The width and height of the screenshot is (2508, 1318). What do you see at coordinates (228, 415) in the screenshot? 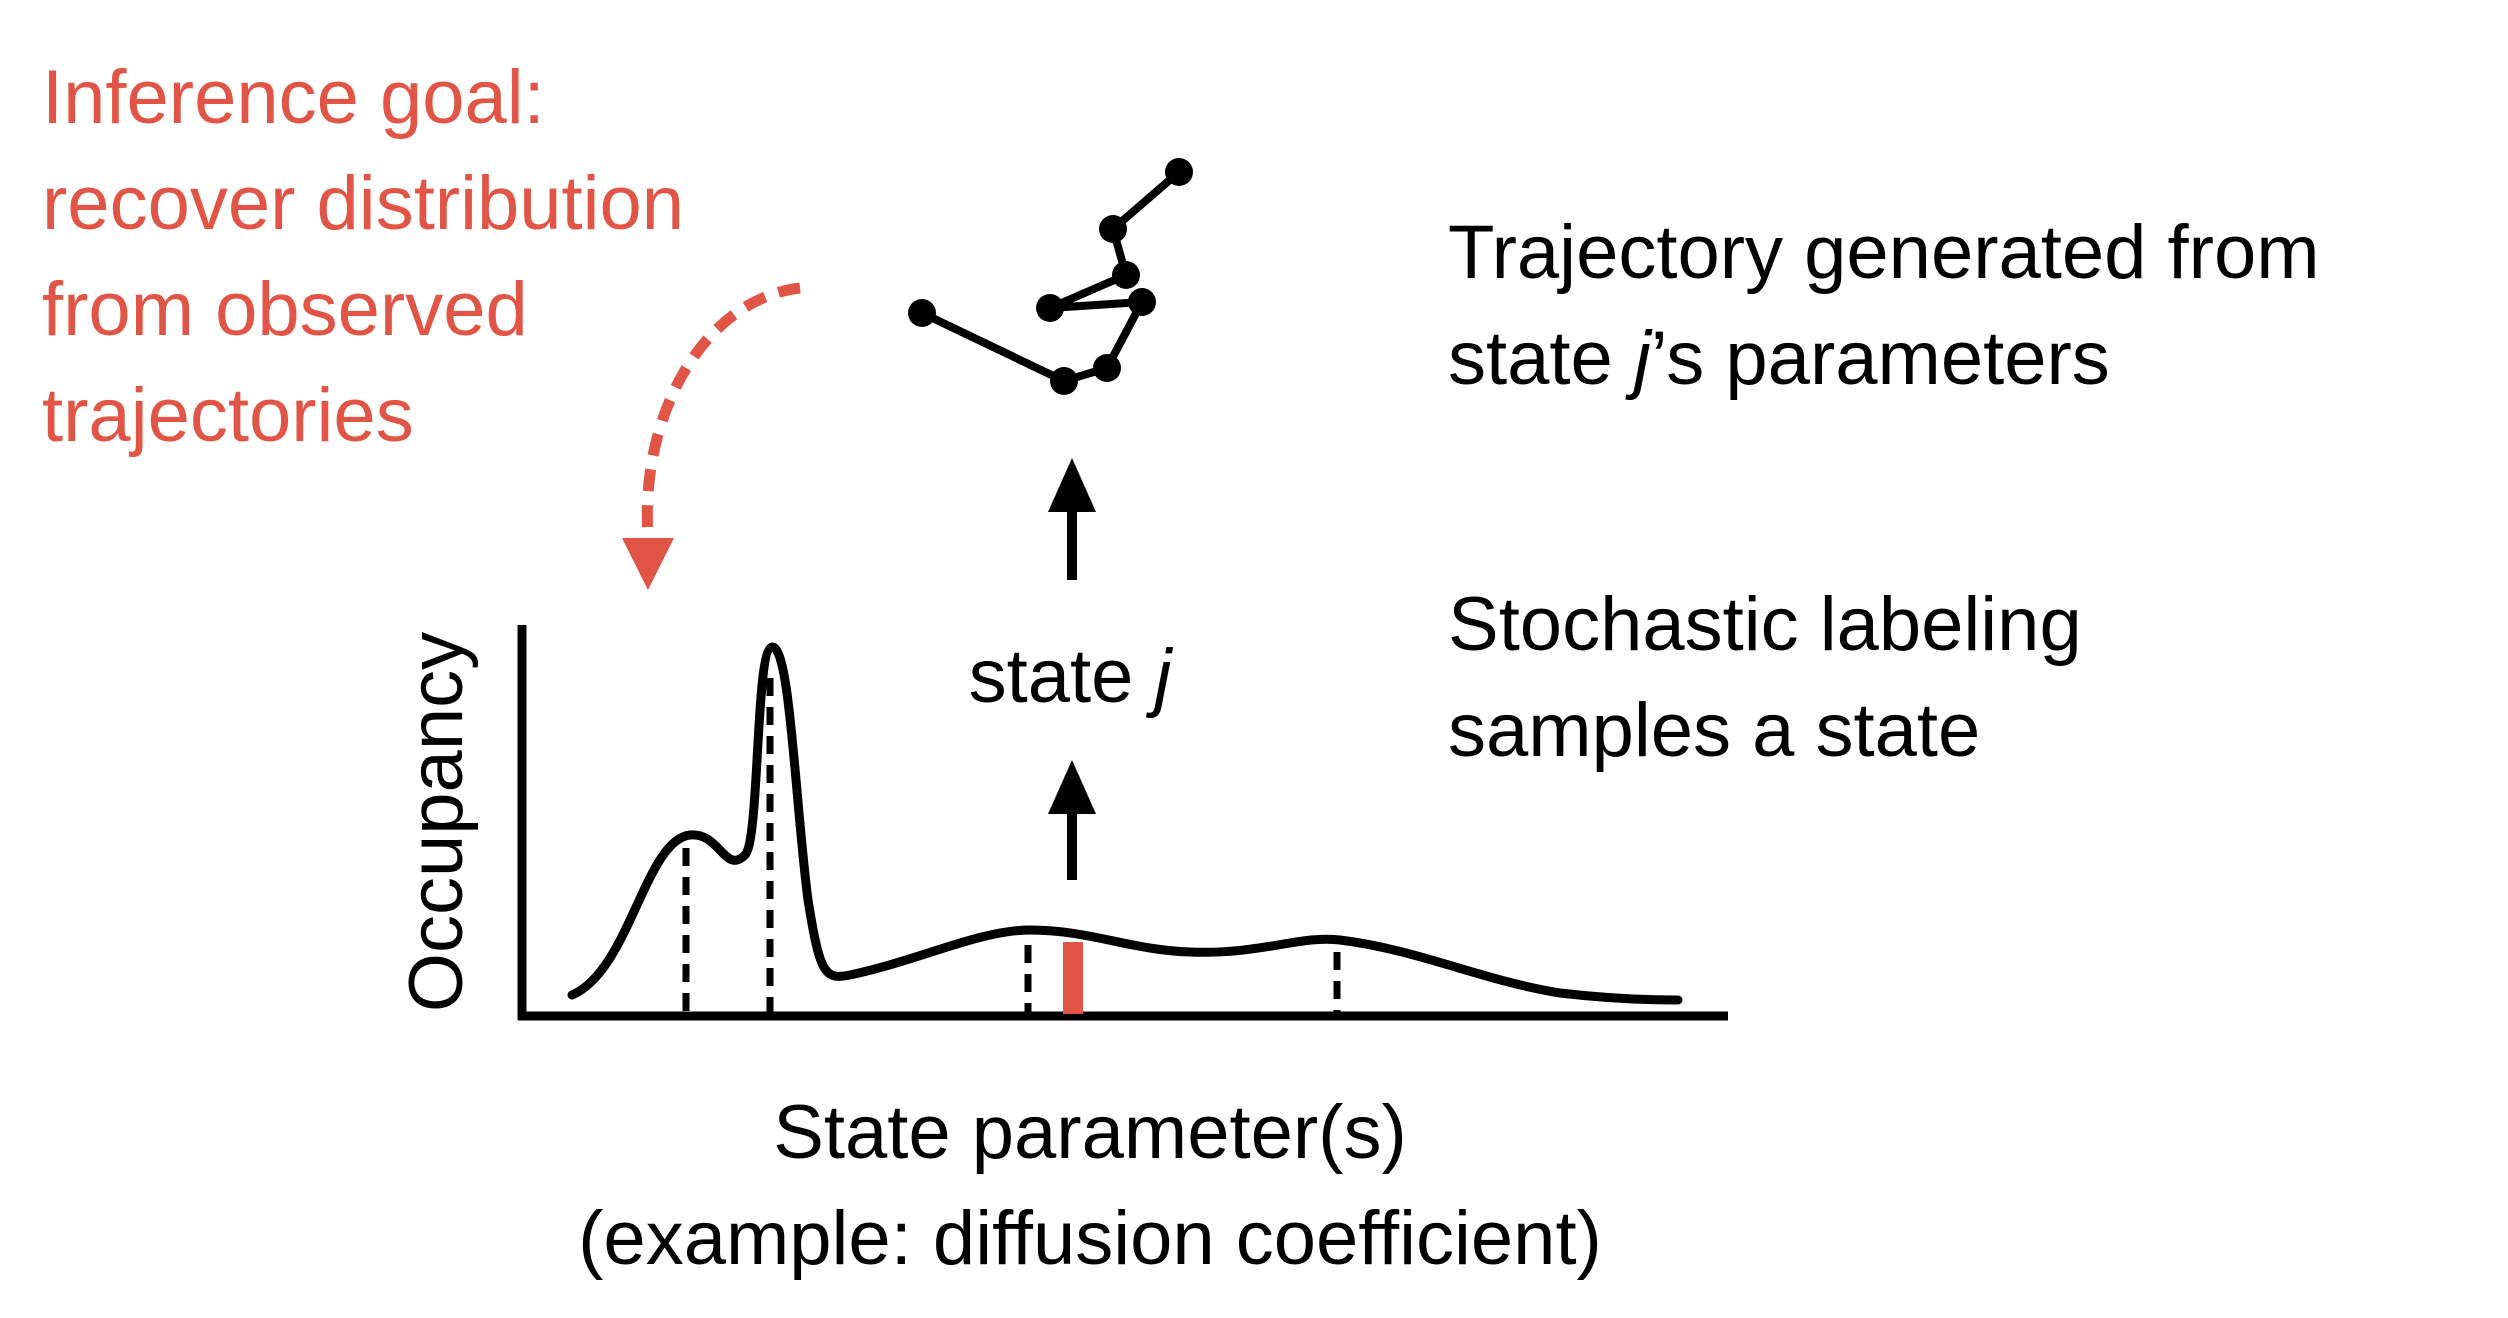
I see `inference-goal-line-4: trajectories` at bounding box center [228, 415].